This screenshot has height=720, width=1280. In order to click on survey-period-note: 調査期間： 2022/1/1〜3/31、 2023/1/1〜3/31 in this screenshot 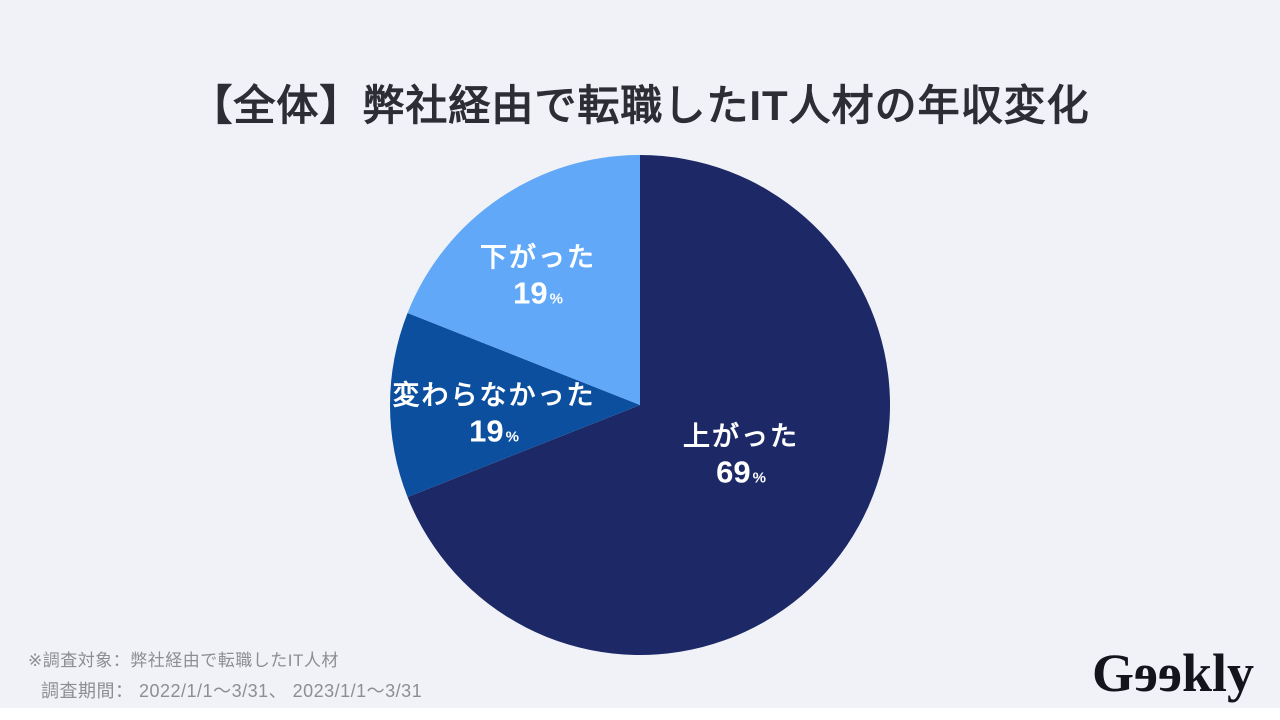, I will do `click(232, 691)`.